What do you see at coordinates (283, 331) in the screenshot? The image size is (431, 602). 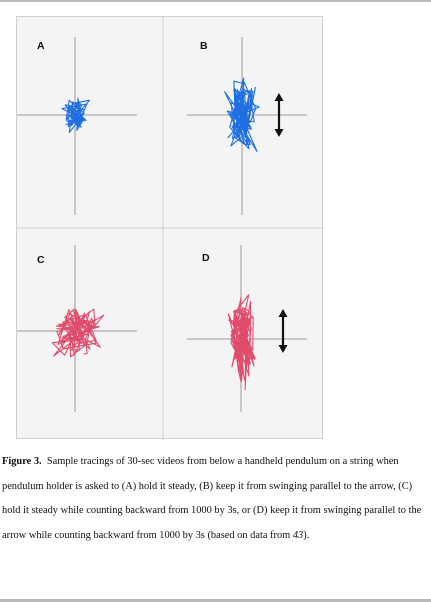 I see `panel-d-double-arrow-icon` at bounding box center [283, 331].